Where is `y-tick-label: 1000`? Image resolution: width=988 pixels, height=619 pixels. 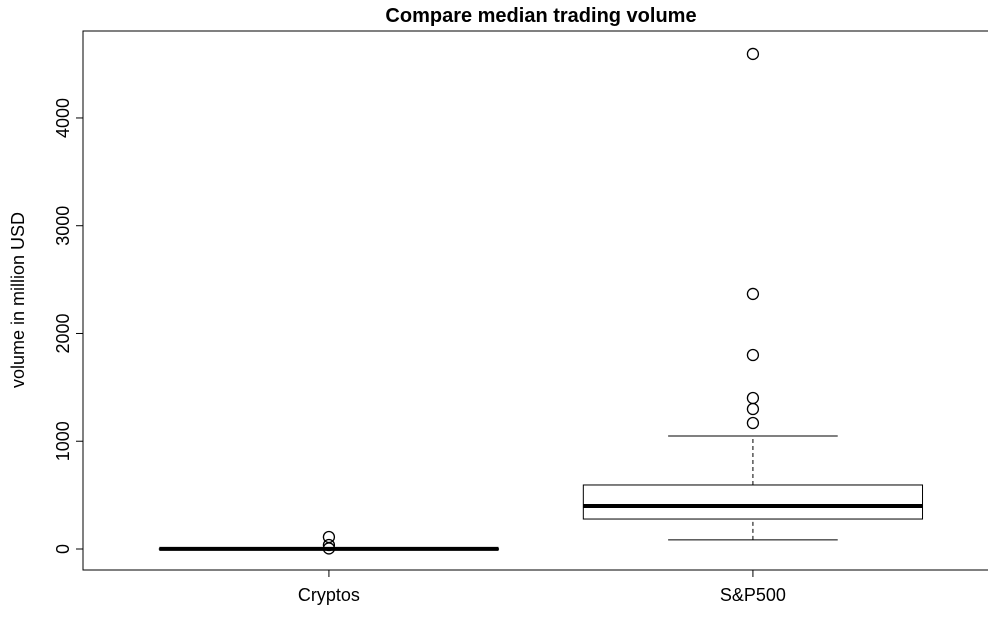 y-tick-label: 1000 is located at coordinates (63, 441).